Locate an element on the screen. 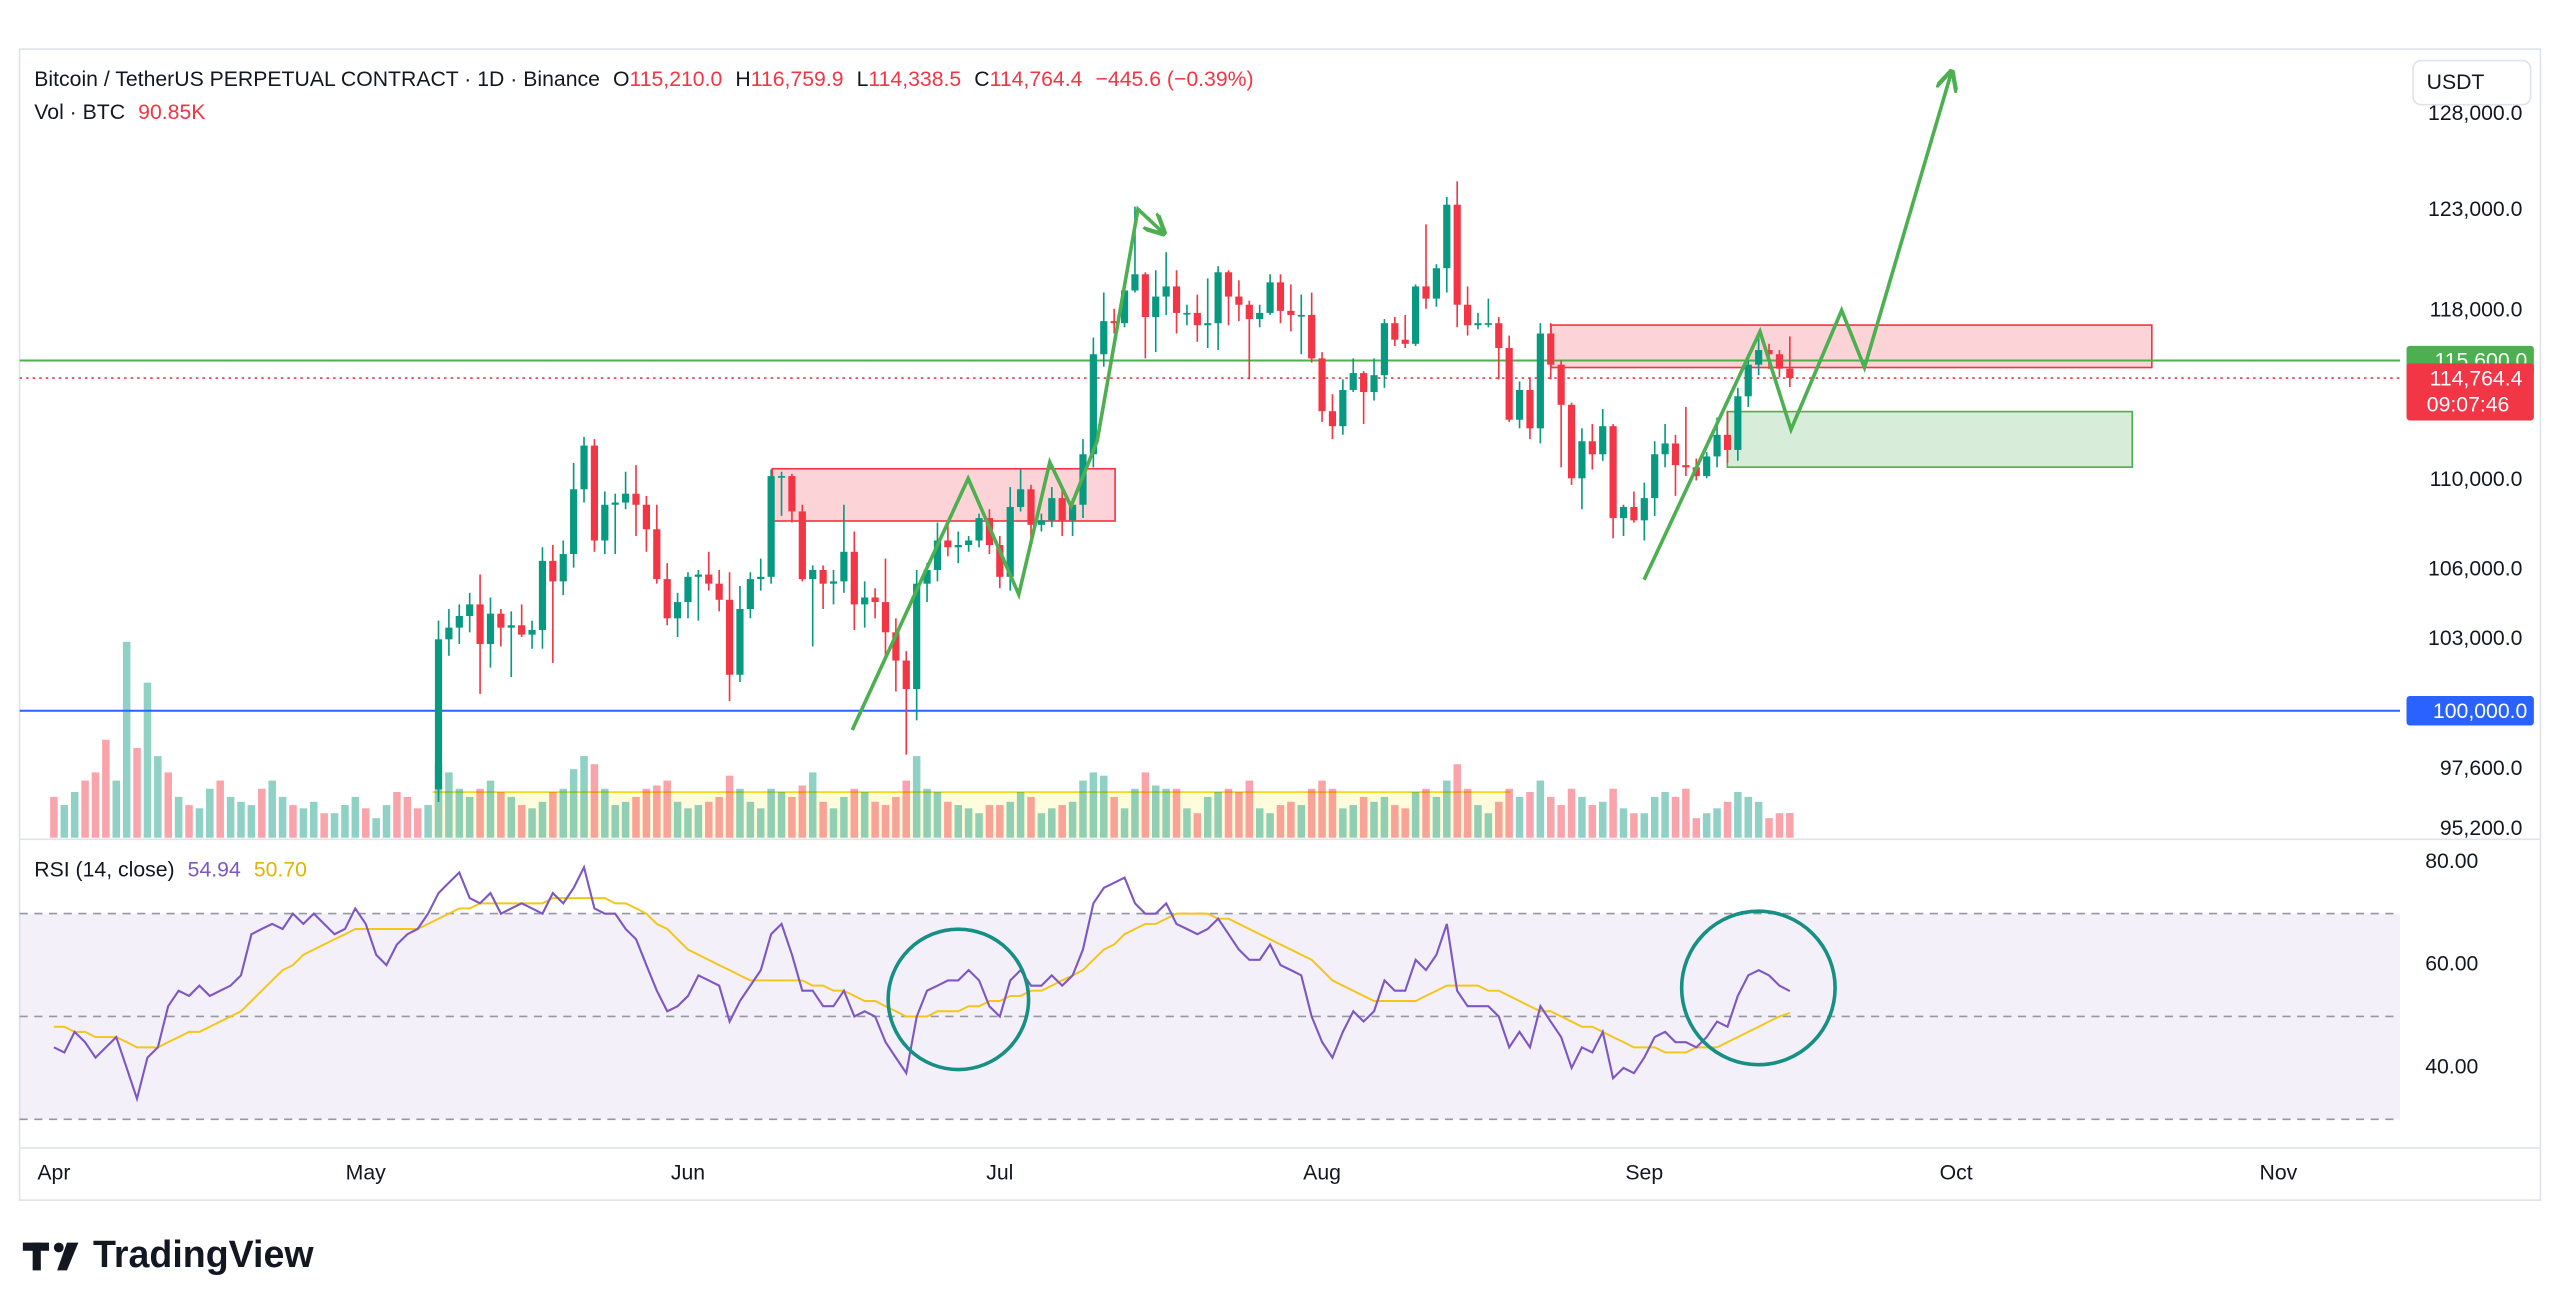 The image size is (2560, 1313). y-tick-label: 95,200.0 is located at coordinates (2481, 828).